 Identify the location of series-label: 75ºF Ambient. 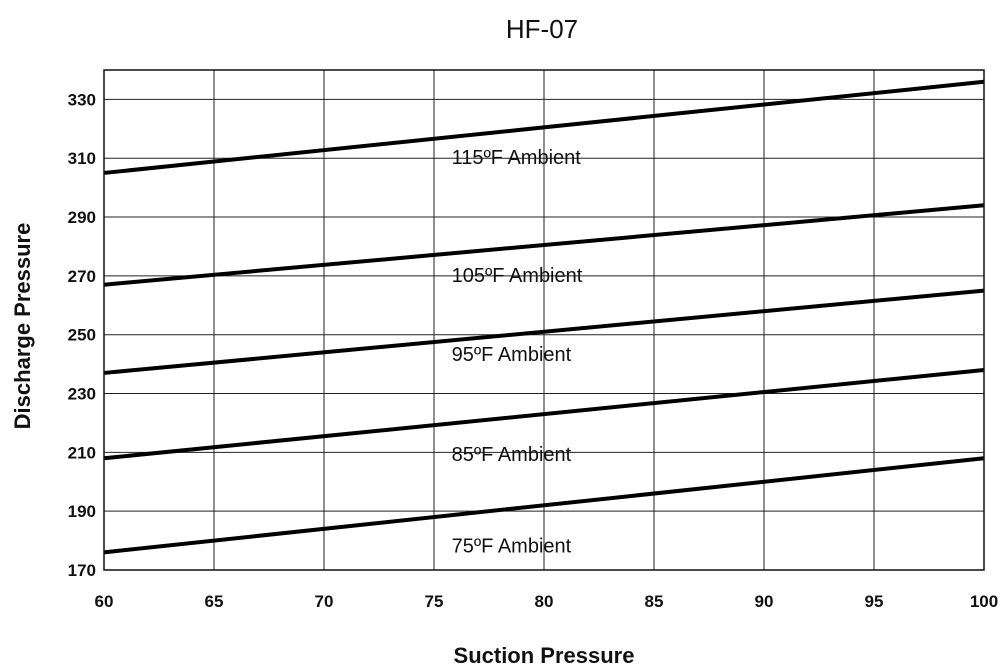
(512, 546).